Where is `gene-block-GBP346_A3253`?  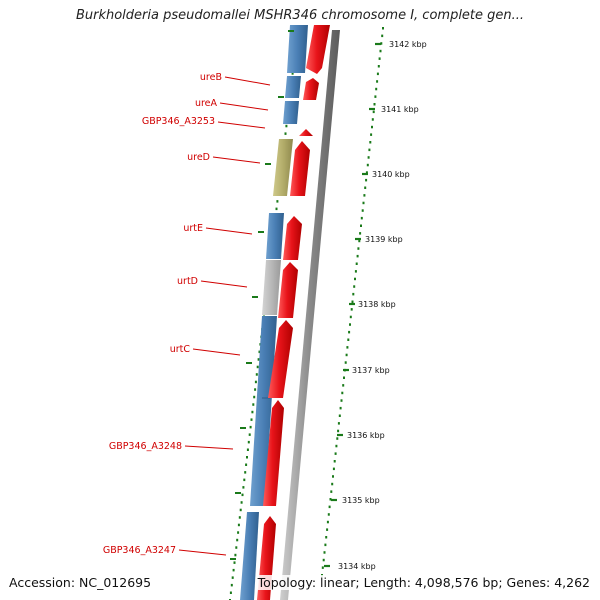 gene-block-GBP346_A3253 is located at coordinates (291, 112).